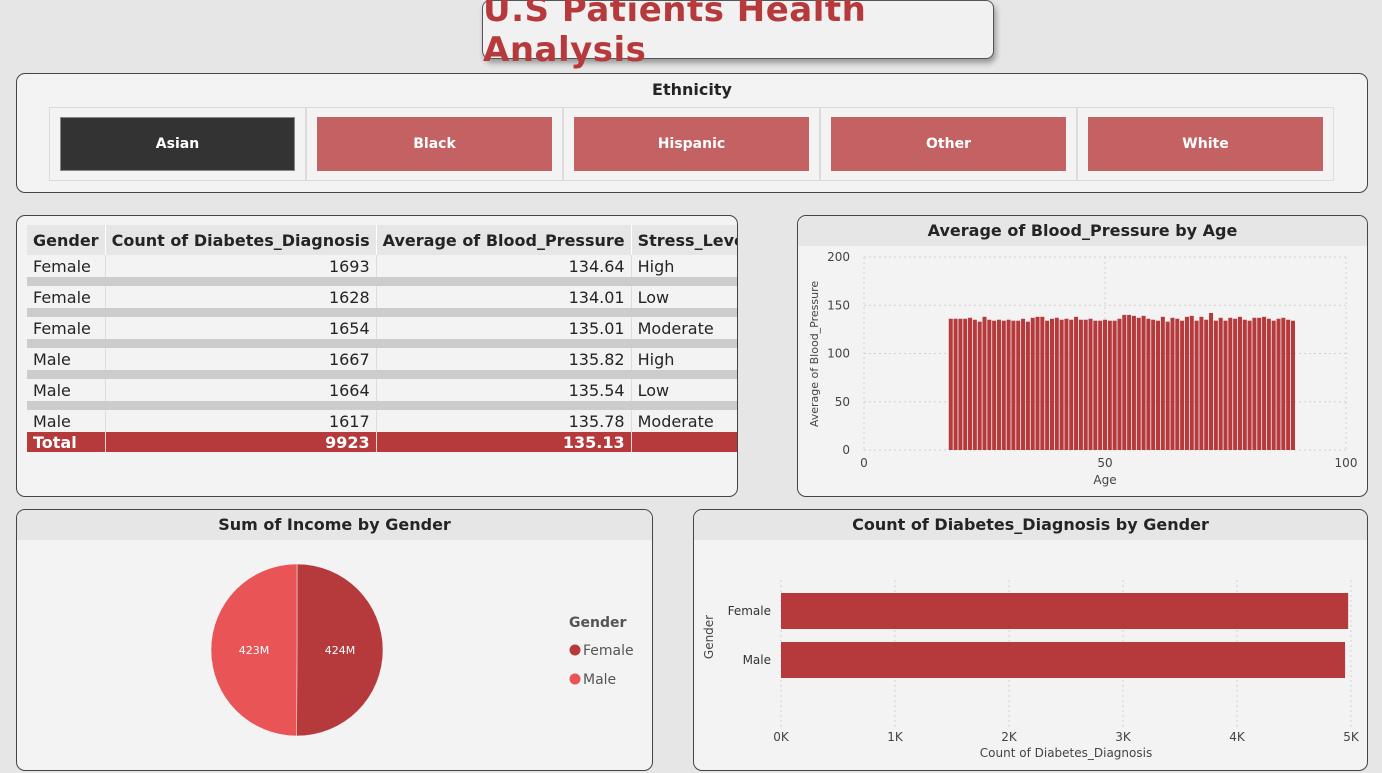  I want to click on y-tick-label: 100, so click(838, 354).